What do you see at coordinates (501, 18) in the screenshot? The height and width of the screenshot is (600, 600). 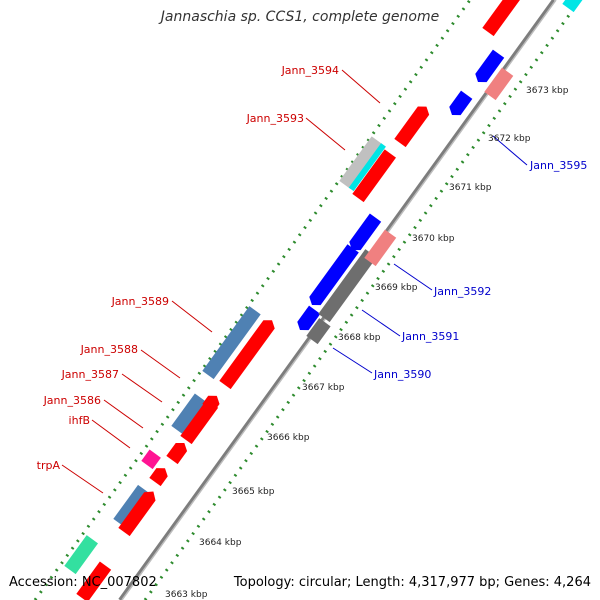 I see `gene-red-top-outer` at bounding box center [501, 18].